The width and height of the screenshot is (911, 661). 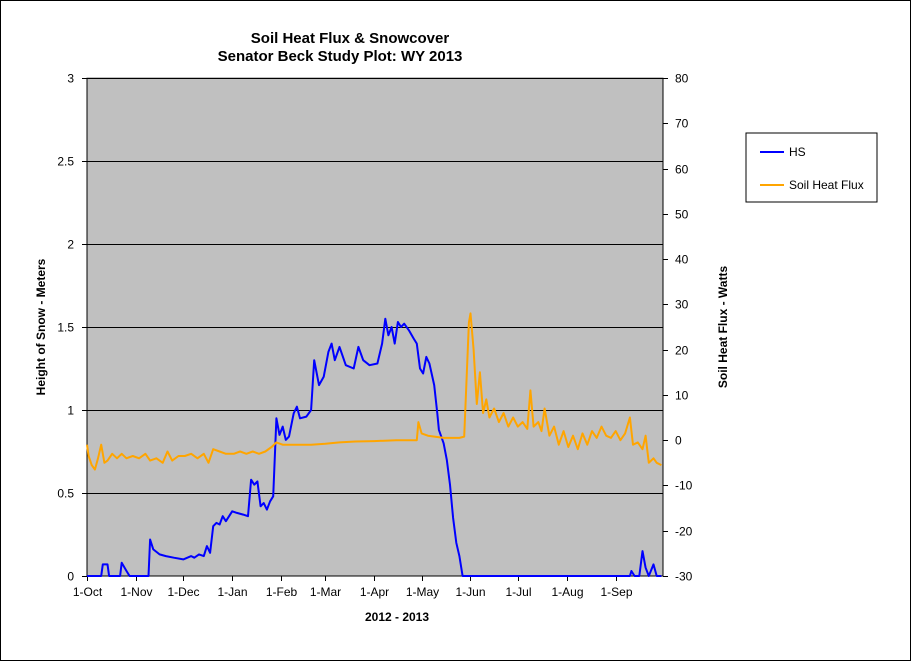 I want to click on right-tick-label: 40, so click(x=682, y=260).